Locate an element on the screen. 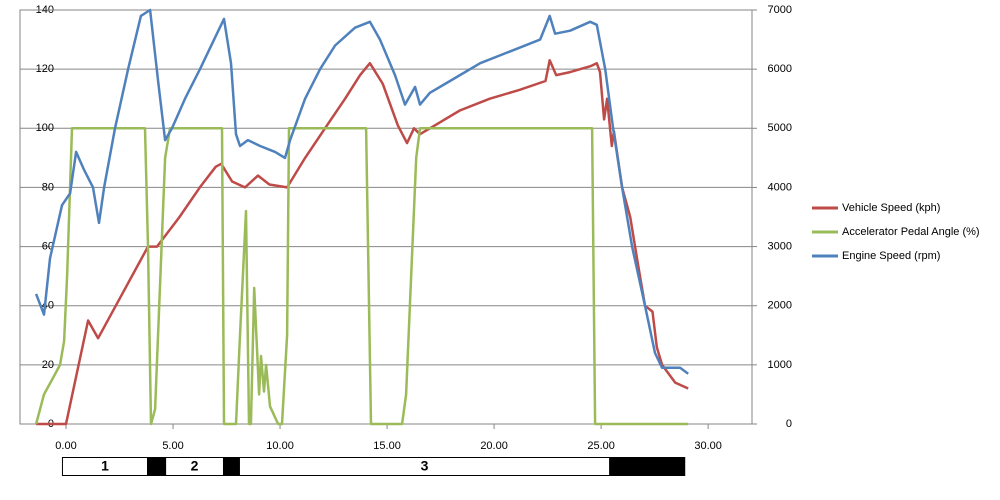 The image size is (1000, 500). y2-tick-label: 5000 is located at coordinates (780, 128).